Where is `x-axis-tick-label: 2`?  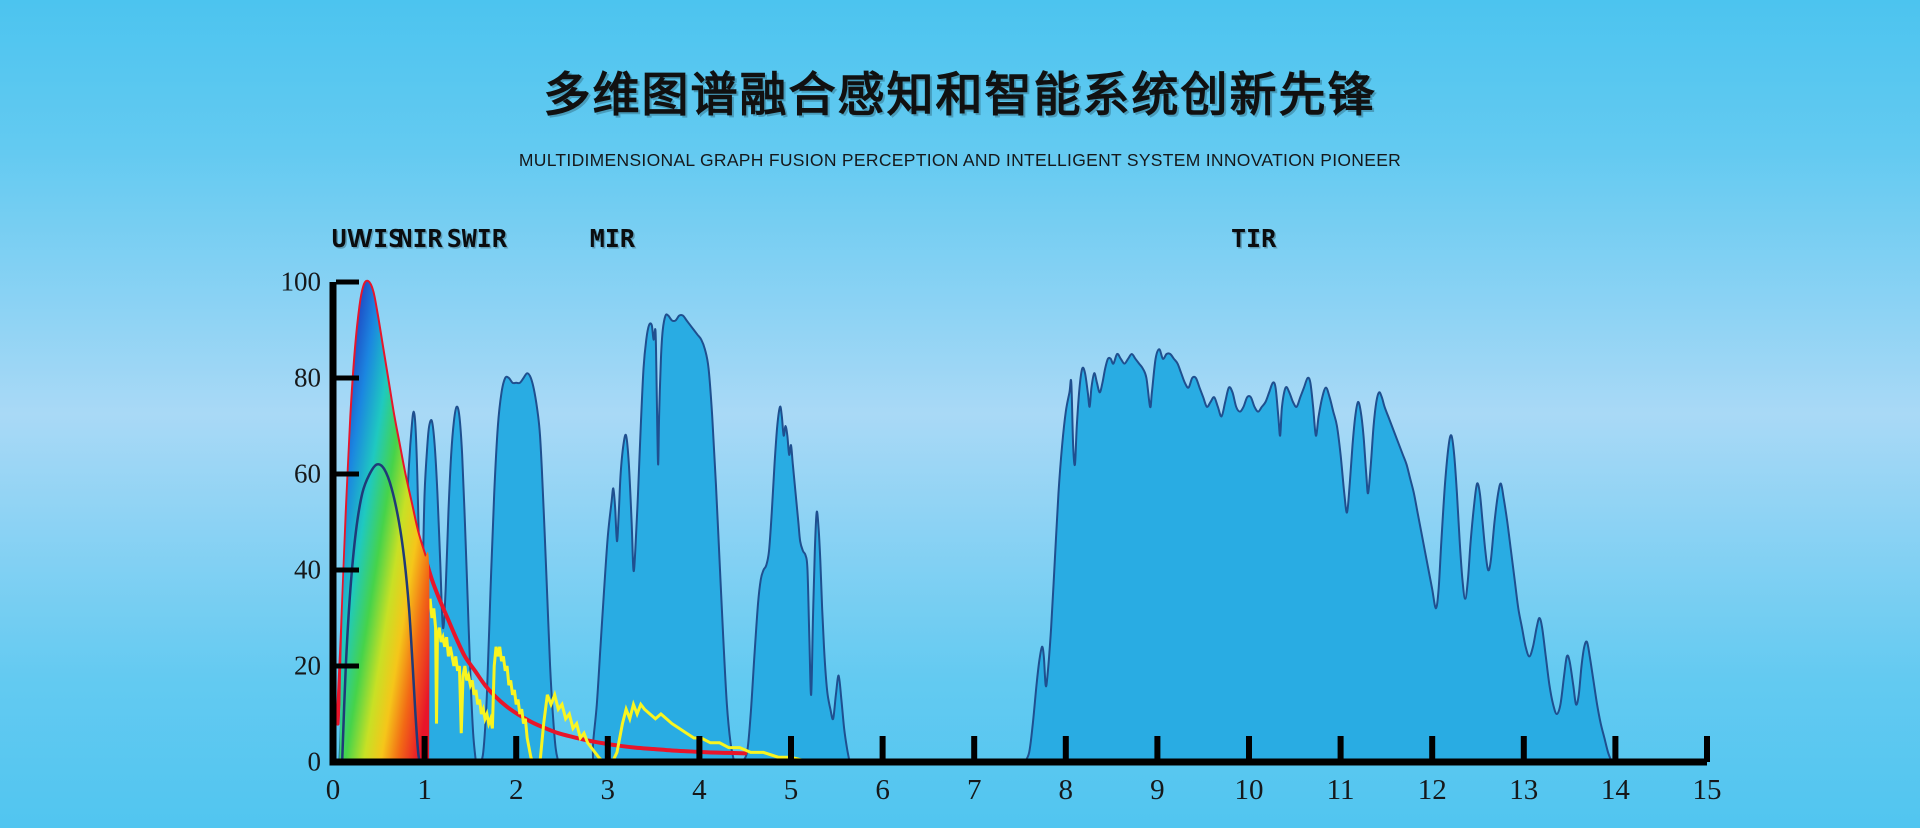
x-axis-tick-label: 2 is located at coordinates (516, 790).